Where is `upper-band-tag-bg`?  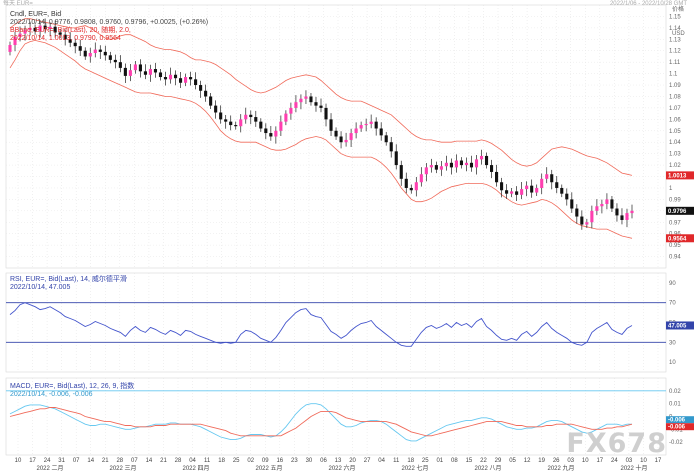 upper-band-tag-bg is located at coordinates (680, 175).